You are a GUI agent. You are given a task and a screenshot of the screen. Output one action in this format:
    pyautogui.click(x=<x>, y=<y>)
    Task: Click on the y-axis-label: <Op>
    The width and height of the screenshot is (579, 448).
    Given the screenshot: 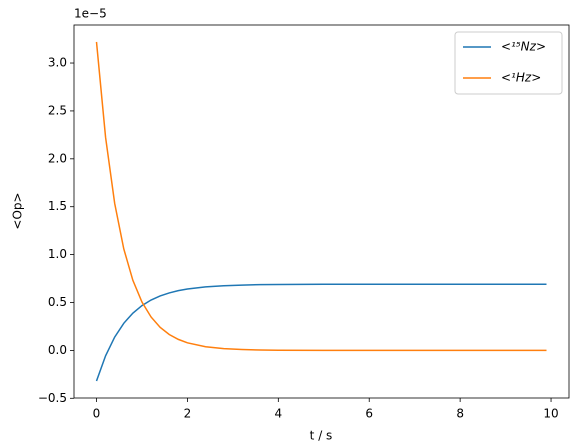 What is the action you would take?
    pyautogui.click(x=18, y=210)
    